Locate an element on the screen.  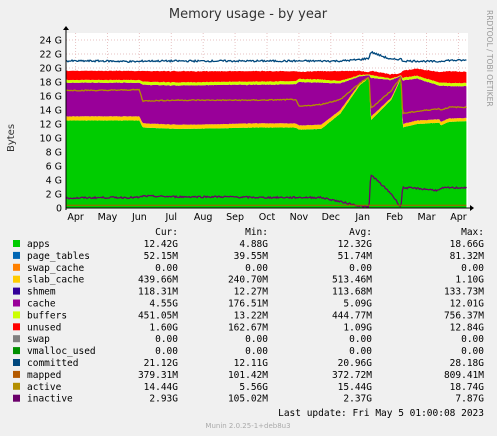
legend-avg-inactive: 2.37G is located at coordinates (357, 399).